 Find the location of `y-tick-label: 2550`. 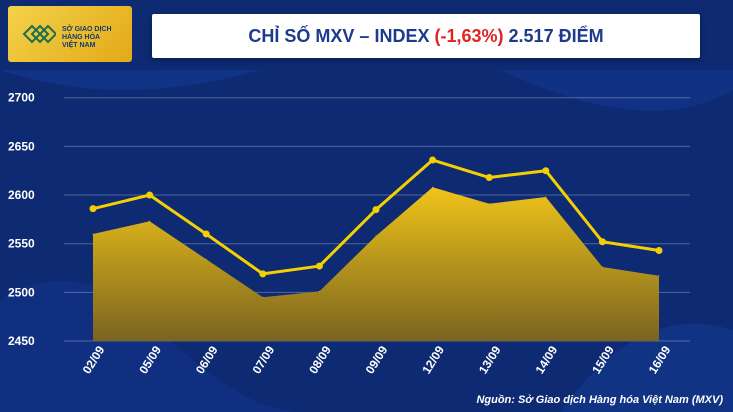

y-tick-label: 2550 is located at coordinates (21, 244).